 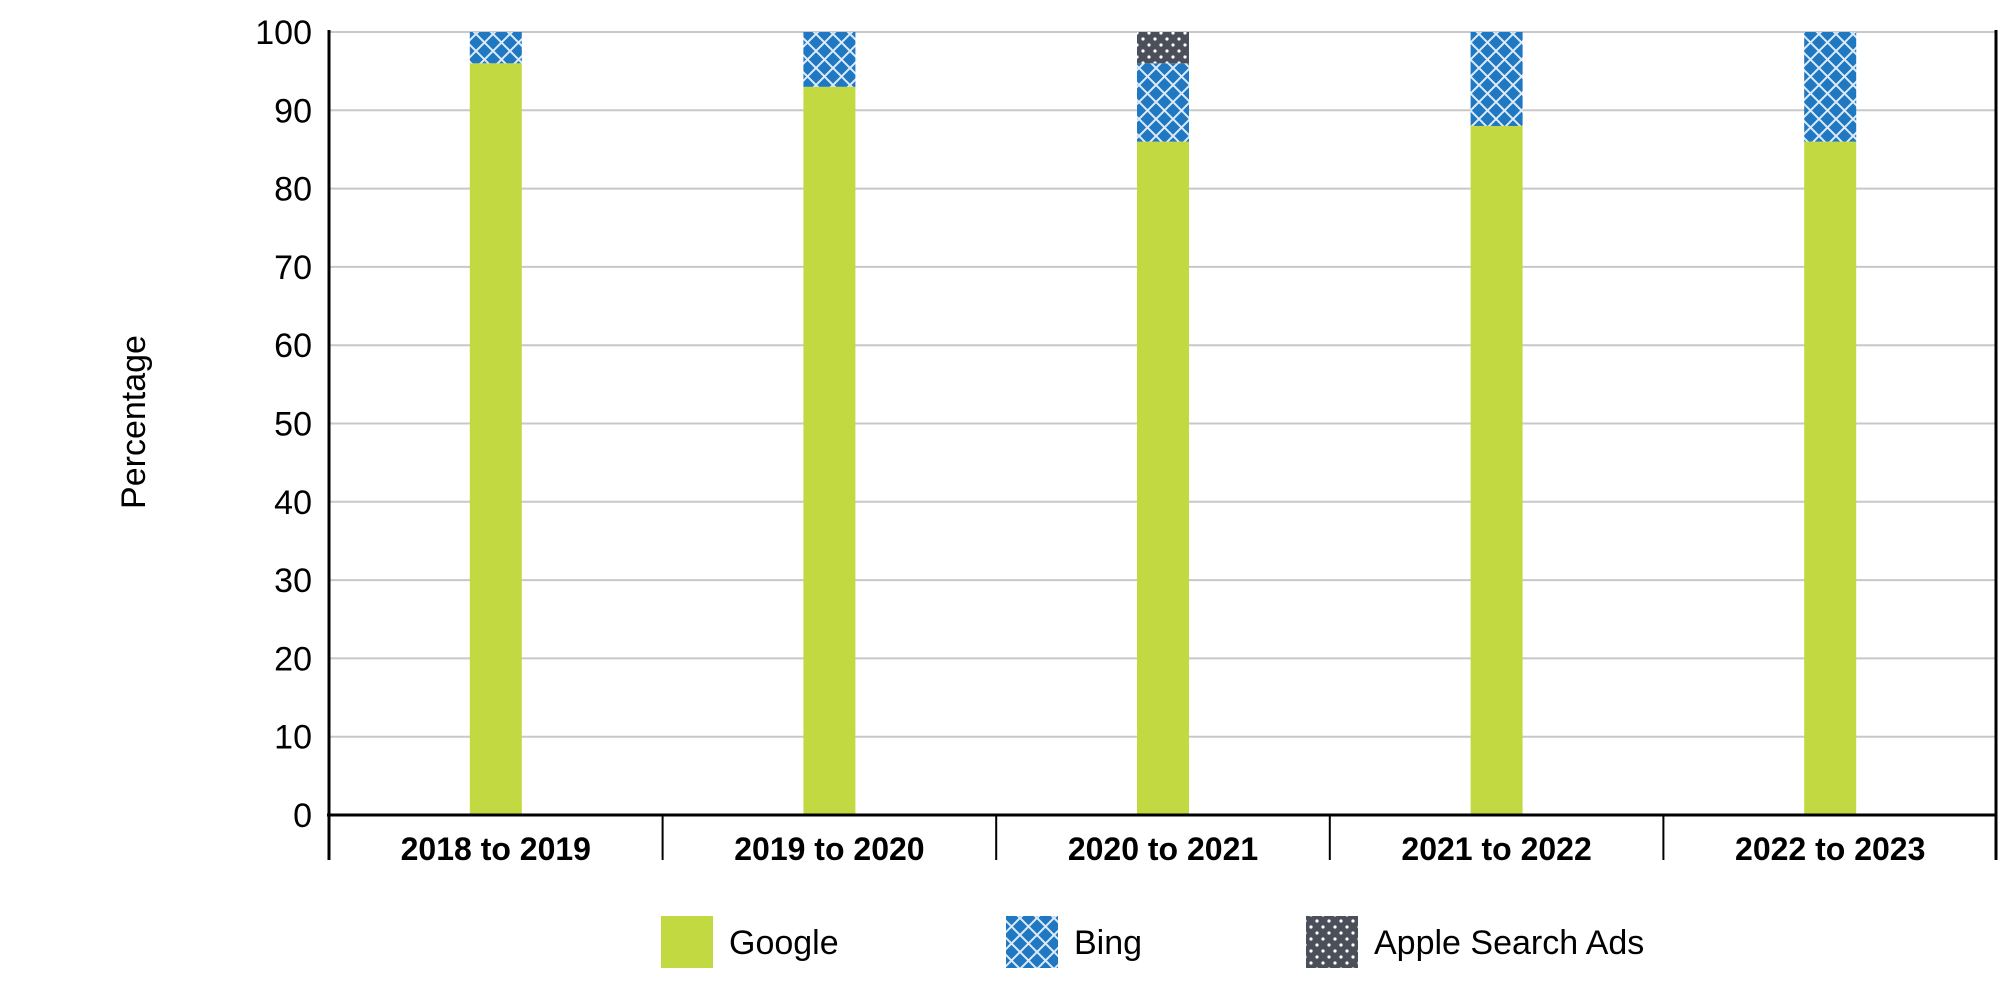 What do you see at coordinates (687, 942) in the screenshot?
I see `legend-swatch-google` at bounding box center [687, 942].